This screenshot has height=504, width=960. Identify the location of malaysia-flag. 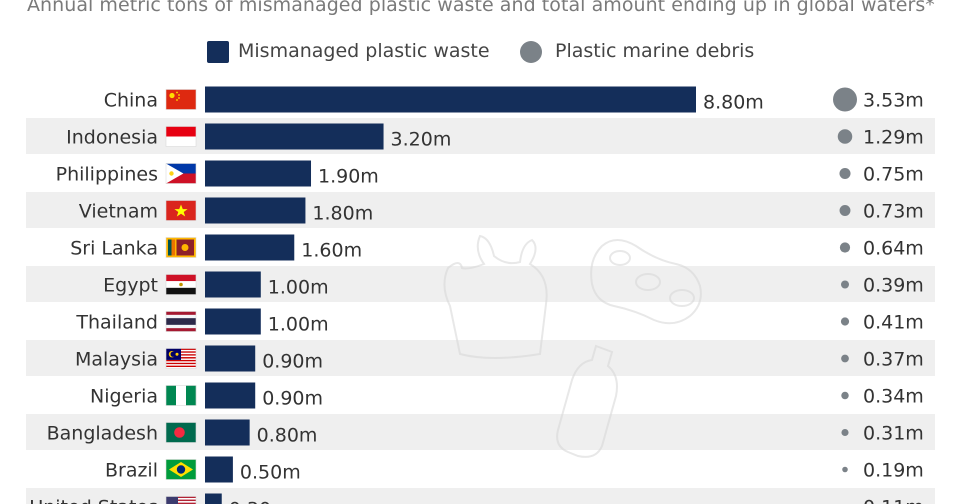
(181, 358).